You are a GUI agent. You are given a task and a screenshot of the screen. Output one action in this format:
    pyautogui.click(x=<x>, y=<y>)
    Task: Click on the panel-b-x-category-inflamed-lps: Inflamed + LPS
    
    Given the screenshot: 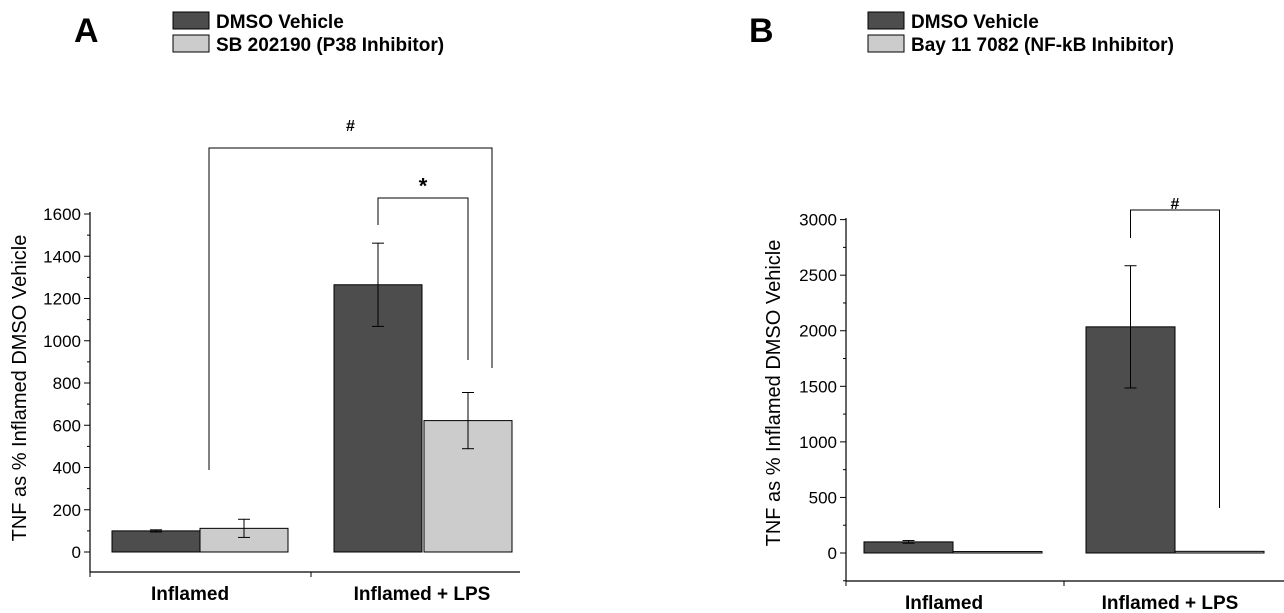 What is the action you would take?
    pyautogui.click(x=1170, y=603)
    